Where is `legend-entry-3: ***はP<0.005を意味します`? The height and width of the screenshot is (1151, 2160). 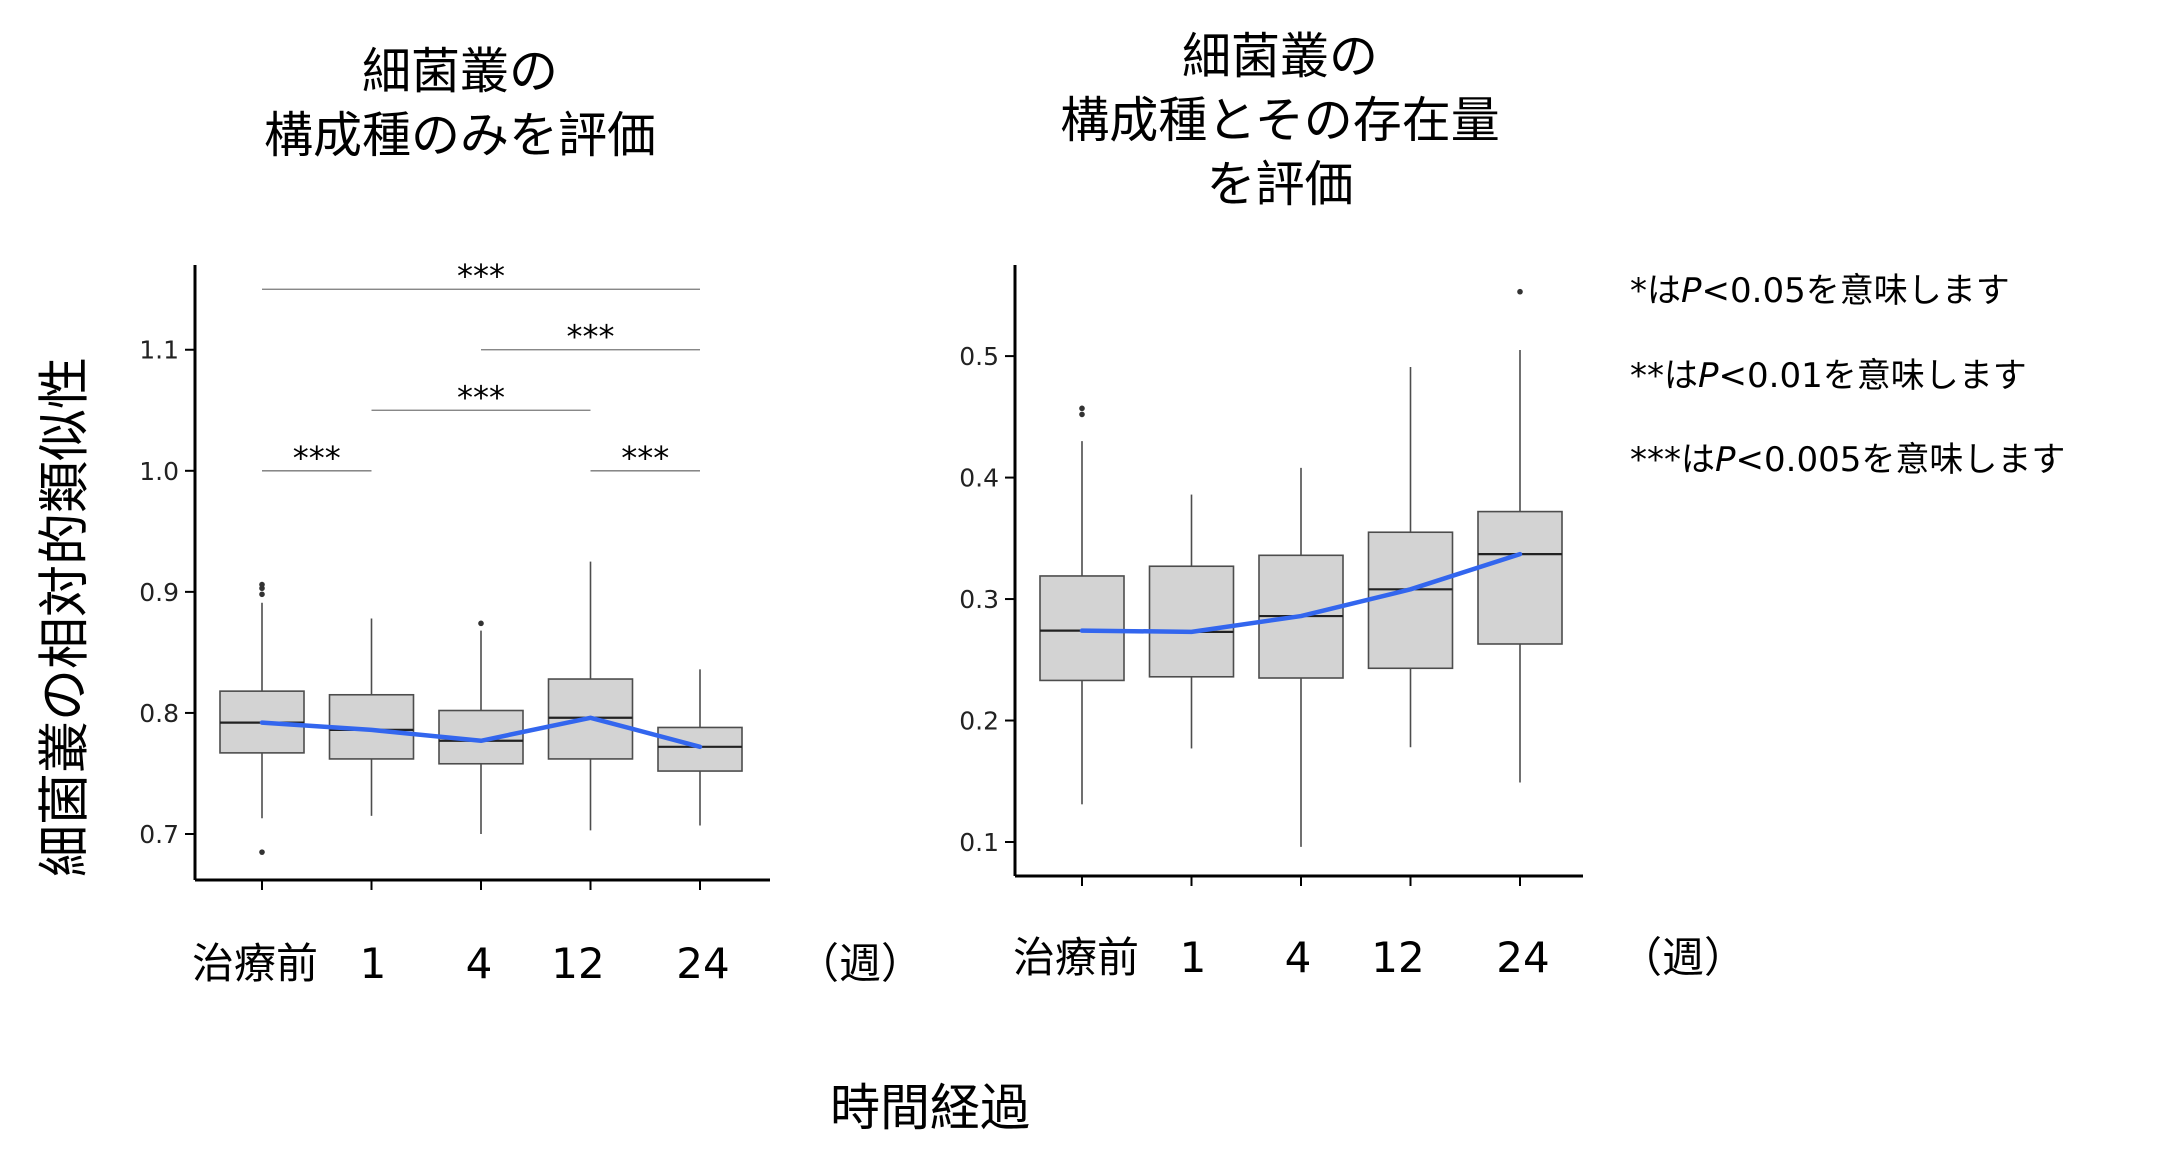 legend-entry-3: ***はP<0.005を意味します is located at coordinates (1847, 456).